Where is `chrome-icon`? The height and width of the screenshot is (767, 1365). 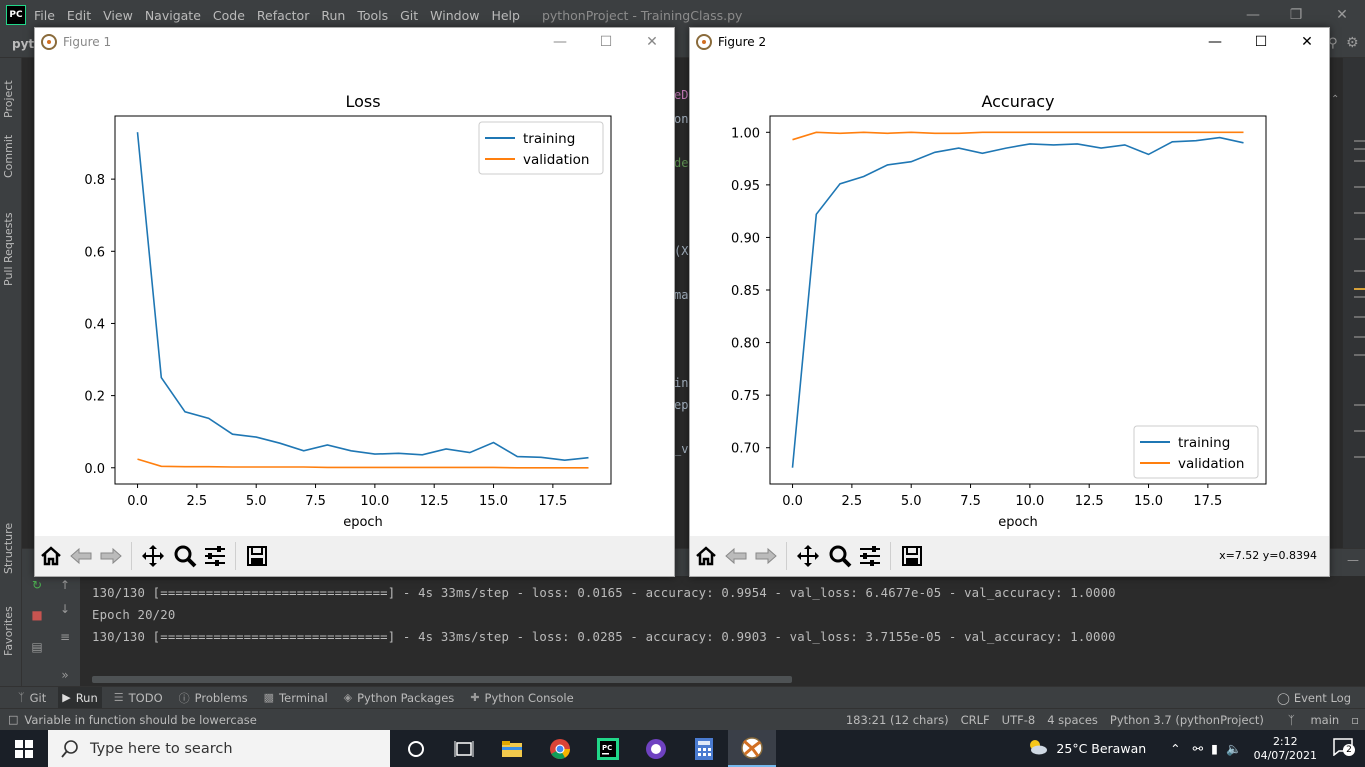
chrome-icon is located at coordinates (560, 748).